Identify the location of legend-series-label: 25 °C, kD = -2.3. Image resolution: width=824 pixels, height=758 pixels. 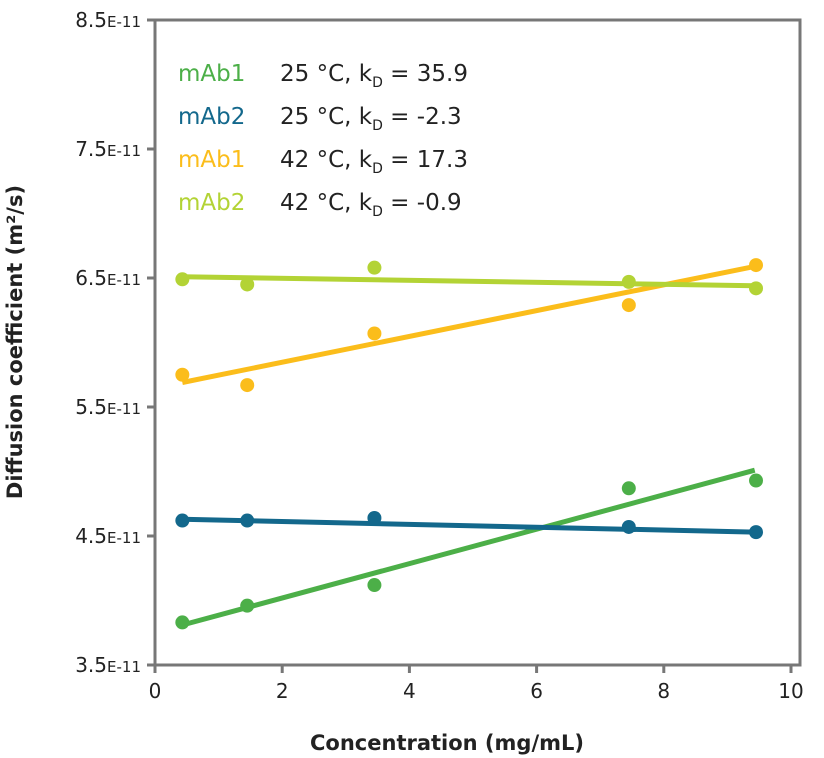
(371, 119).